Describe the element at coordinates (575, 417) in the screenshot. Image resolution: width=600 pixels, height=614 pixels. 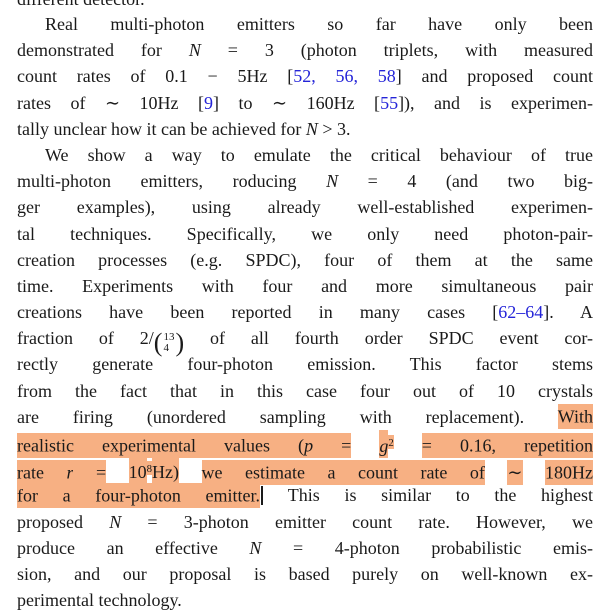
I see `highlighted-text: With` at that location.